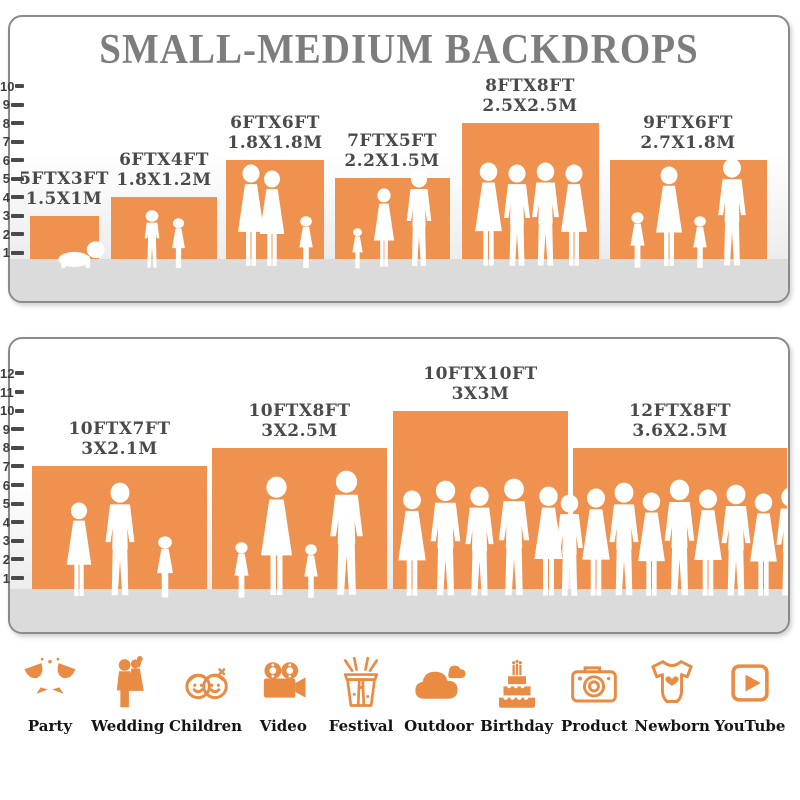 The image size is (800, 800). What do you see at coordinates (516, 683) in the screenshot?
I see `birthday-cake-icon` at bounding box center [516, 683].